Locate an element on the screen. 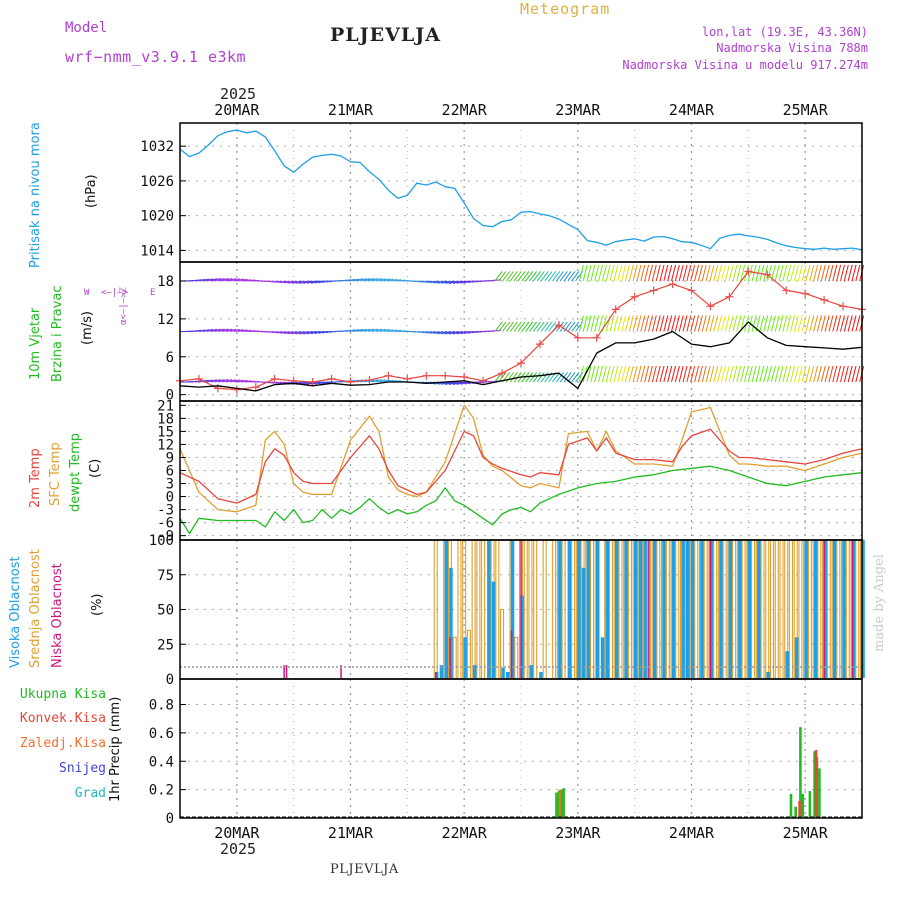  y-tick-label: -6 is located at coordinates (165, 524).